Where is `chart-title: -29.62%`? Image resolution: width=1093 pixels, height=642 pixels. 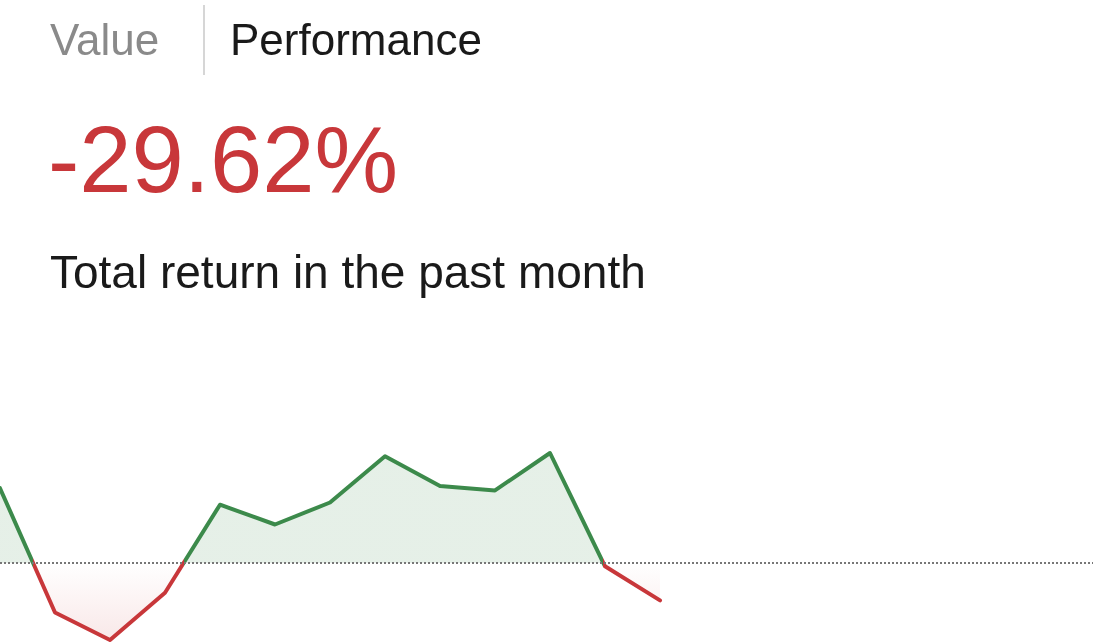 chart-title: -29.62% is located at coordinates (223, 159).